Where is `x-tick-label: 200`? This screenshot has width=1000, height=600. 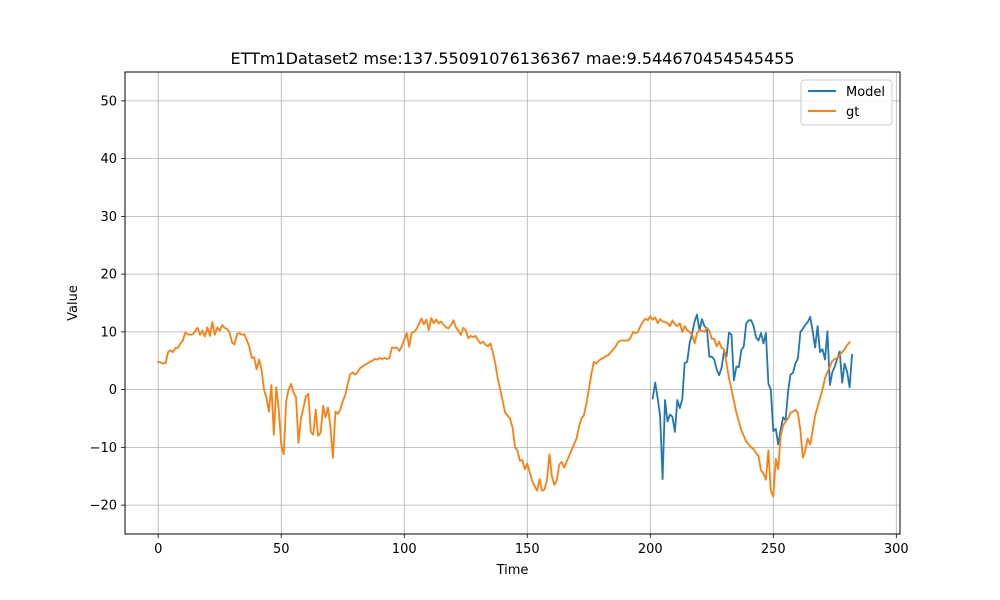 x-tick-label: 200 is located at coordinates (650, 549).